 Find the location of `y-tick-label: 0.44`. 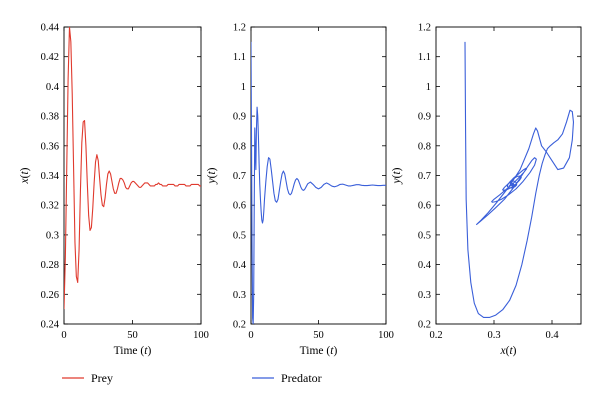

y-tick-label: 0.44 is located at coordinates (50, 28).